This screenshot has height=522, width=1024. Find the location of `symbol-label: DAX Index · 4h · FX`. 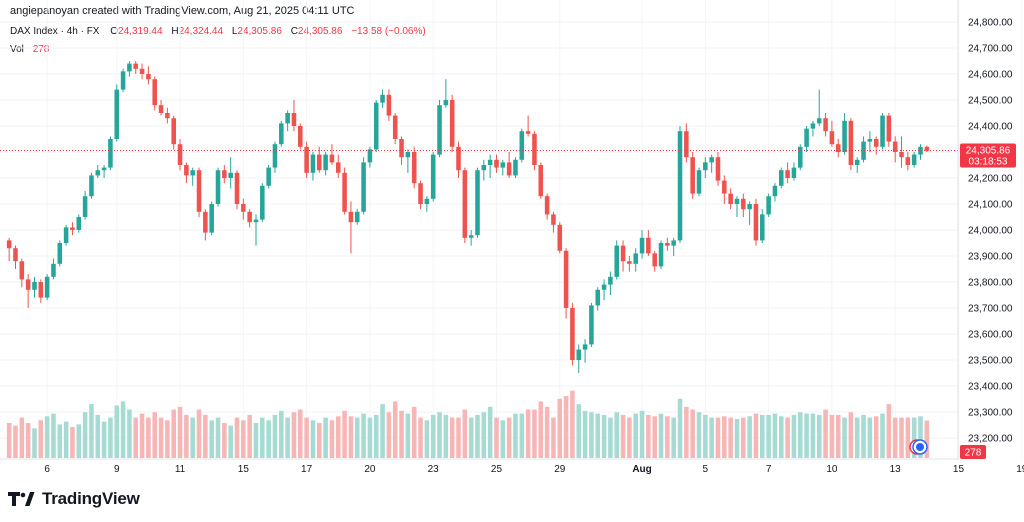

symbol-label: DAX Index · 4h · FX is located at coordinates (55, 31).